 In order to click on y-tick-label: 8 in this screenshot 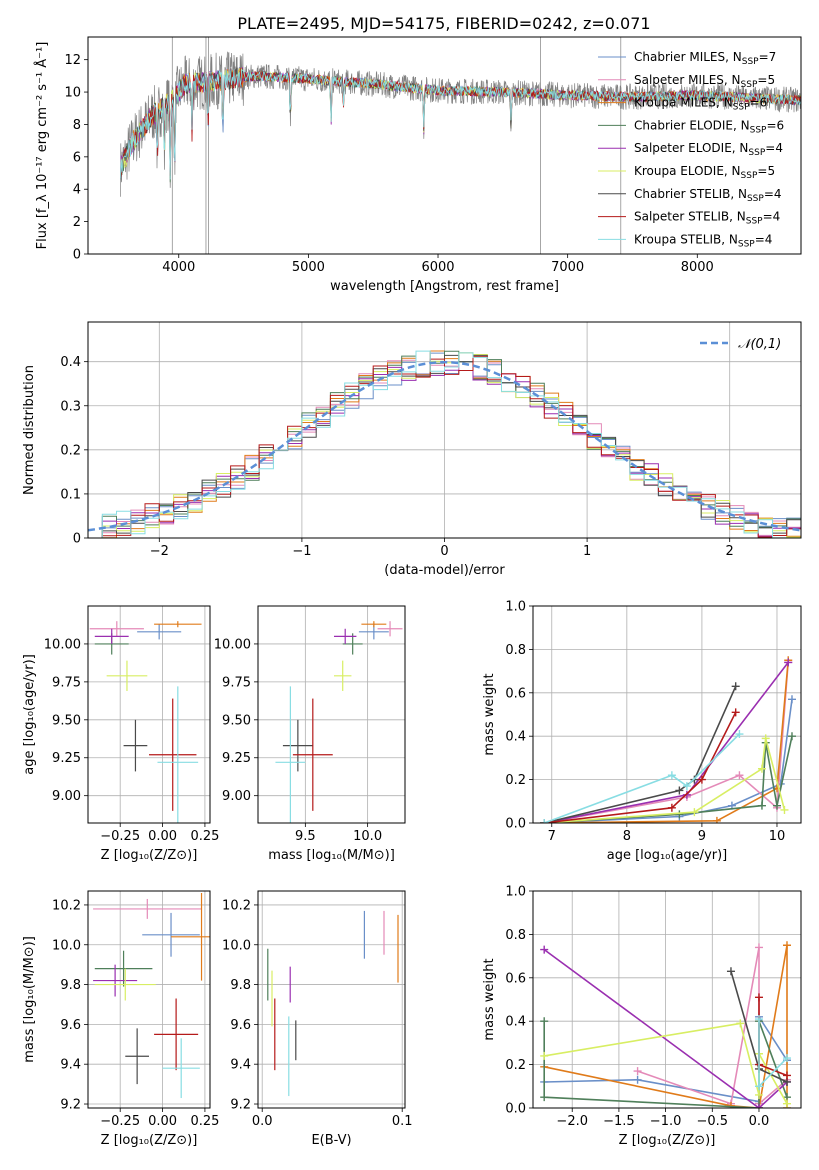, I will do `click(77, 125)`.